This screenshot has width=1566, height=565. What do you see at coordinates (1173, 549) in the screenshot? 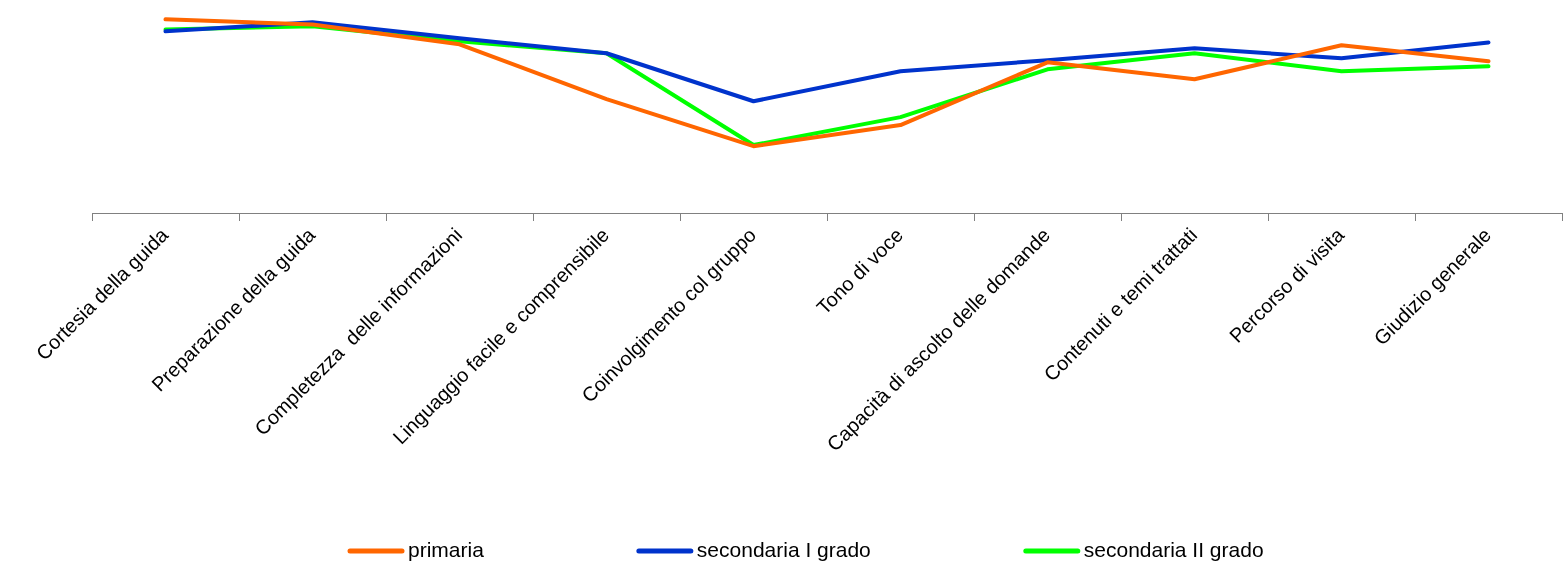
I see `legend-label: secondaria II grado` at bounding box center [1173, 549].